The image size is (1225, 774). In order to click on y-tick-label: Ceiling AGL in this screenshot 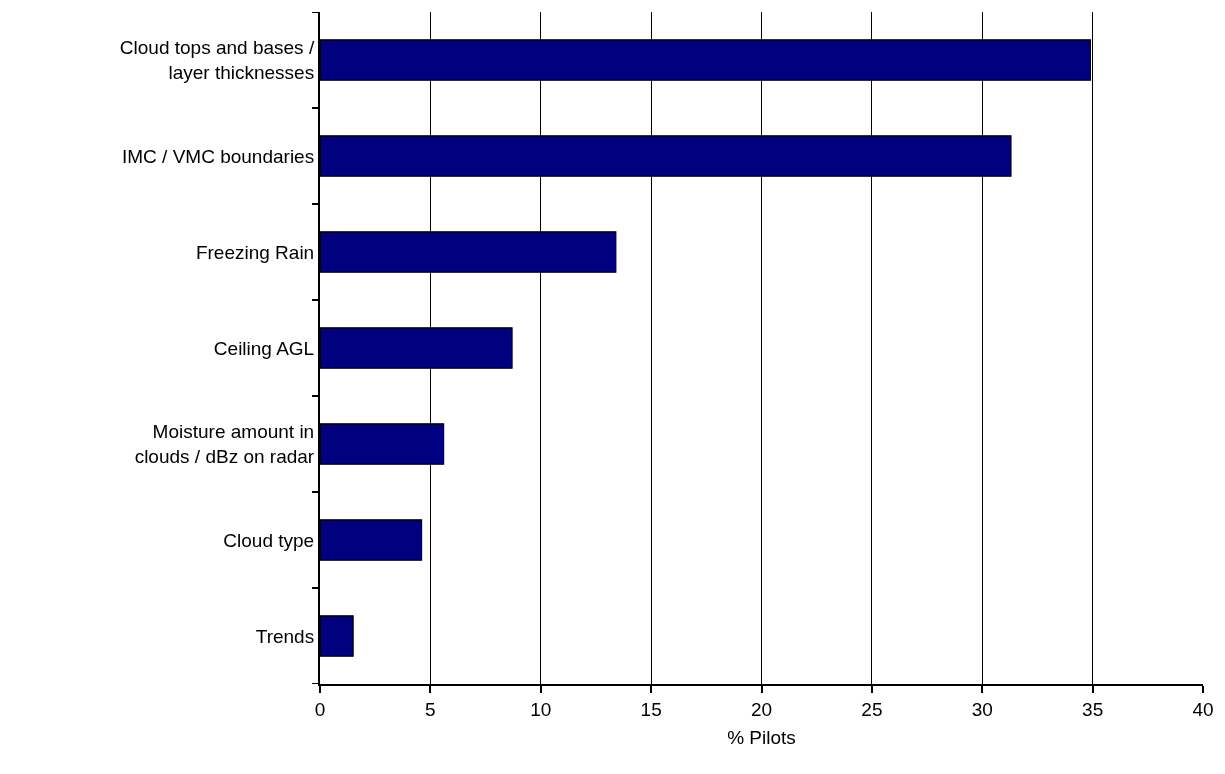, I will do `click(264, 348)`.